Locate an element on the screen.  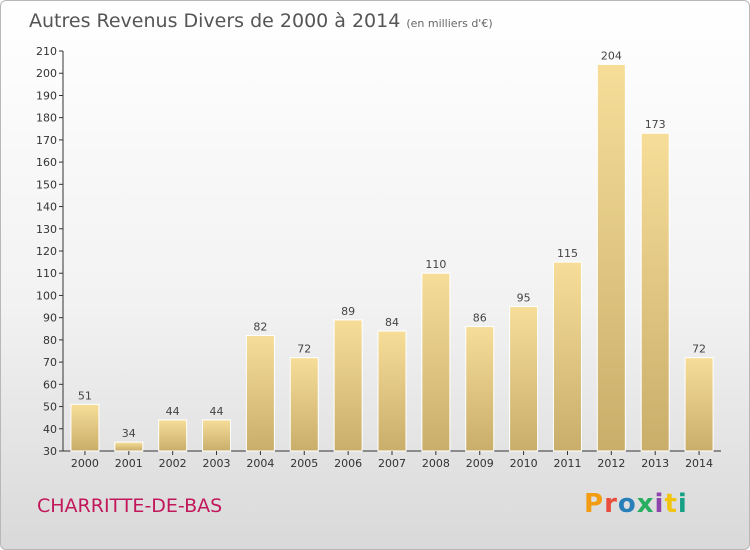
data-label: 86 is located at coordinates (480, 318).